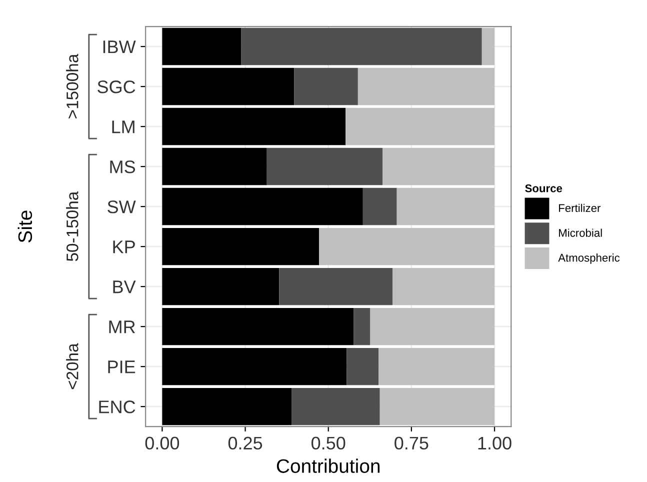 Image resolution: width=647 pixels, height=482 pixels. I want to click on y-tick-label: LM, so click(123, 127).